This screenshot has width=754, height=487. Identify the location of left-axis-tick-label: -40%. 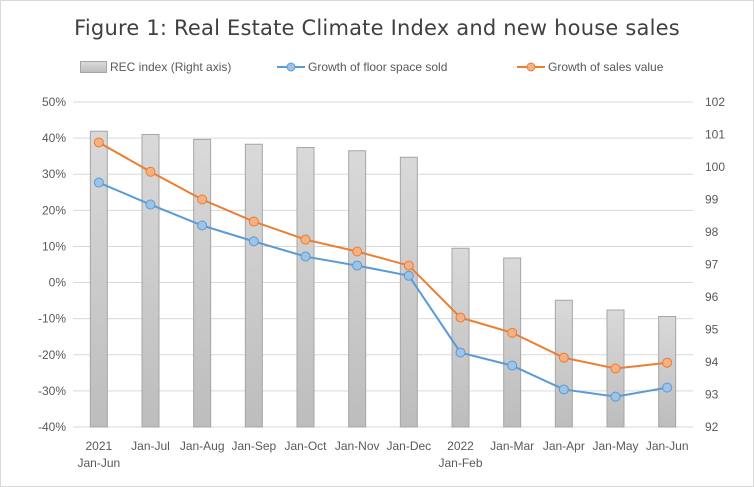
(52, 427).